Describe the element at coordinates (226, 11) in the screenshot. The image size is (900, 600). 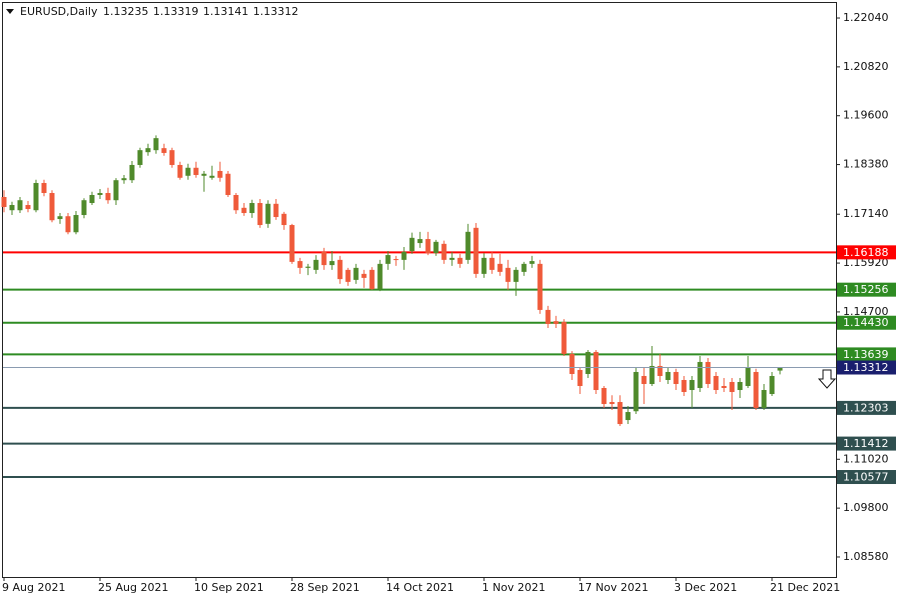
I see `header-low: 1.13141` at that location.